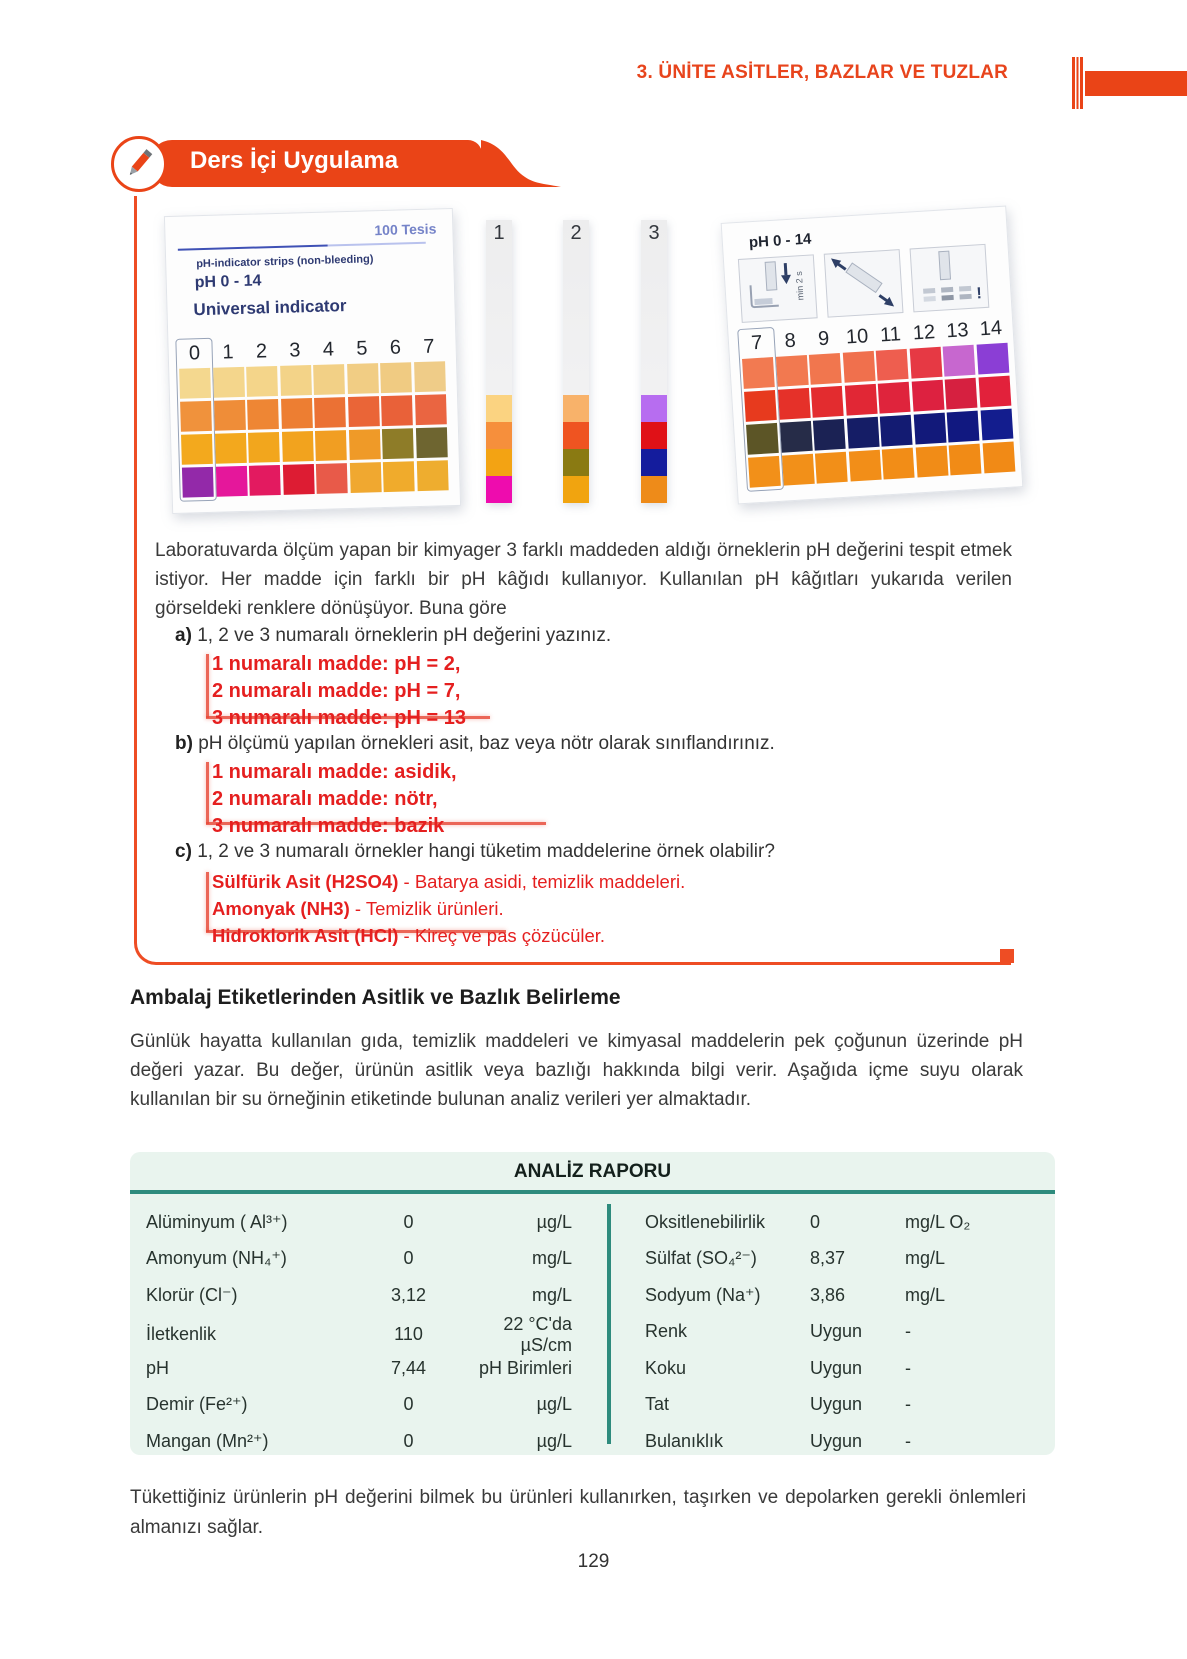 The width and height of the screenshot is (1187, 1659). Describe the element at coordinates (890, 335) in the screenshot. I see `column-number-label: 11` at that location.